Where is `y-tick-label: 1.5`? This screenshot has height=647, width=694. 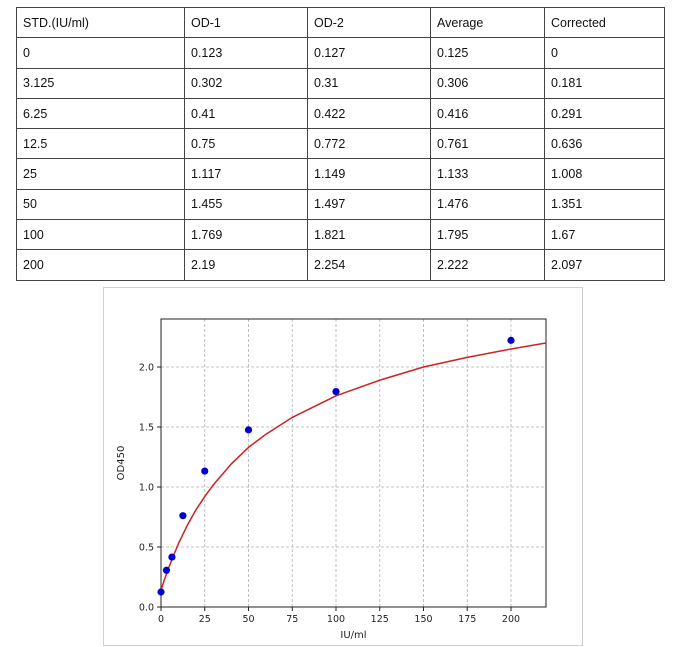
y-tick-label: 1.5 is located at coordinates (146, 428).